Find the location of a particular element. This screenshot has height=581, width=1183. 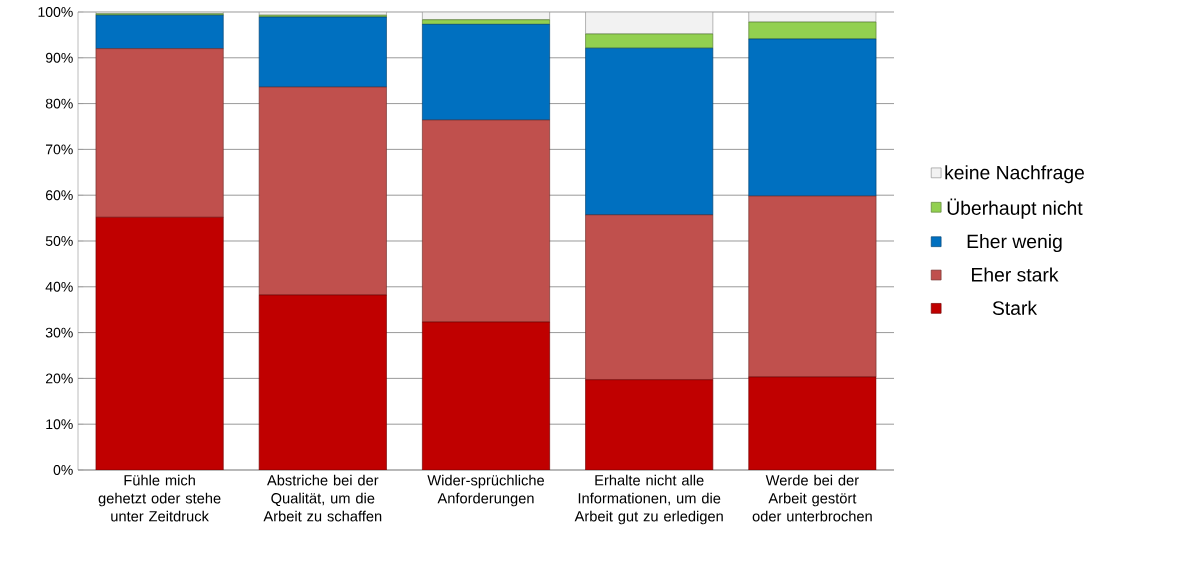

y-tick-label: 90% is located at coordinates (59, 57).